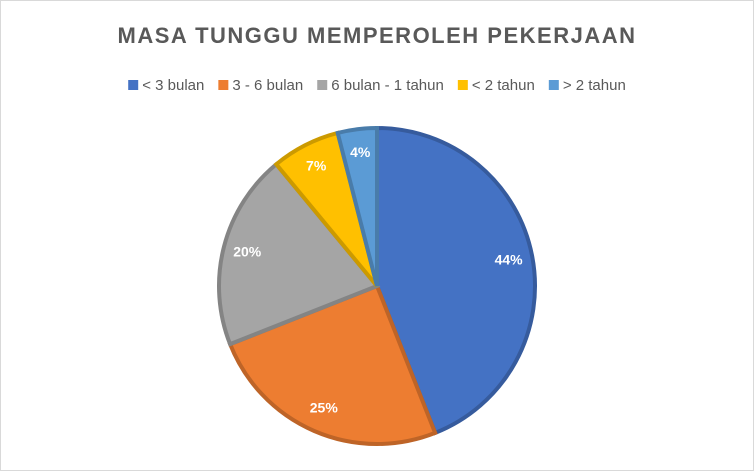  What do you see at coordinates (377, 35) in the screenshot?
I see `chart-title: MASA TUNGGU MEMPEROLEH PEKERJAAN` at bounding box center [377, 35].